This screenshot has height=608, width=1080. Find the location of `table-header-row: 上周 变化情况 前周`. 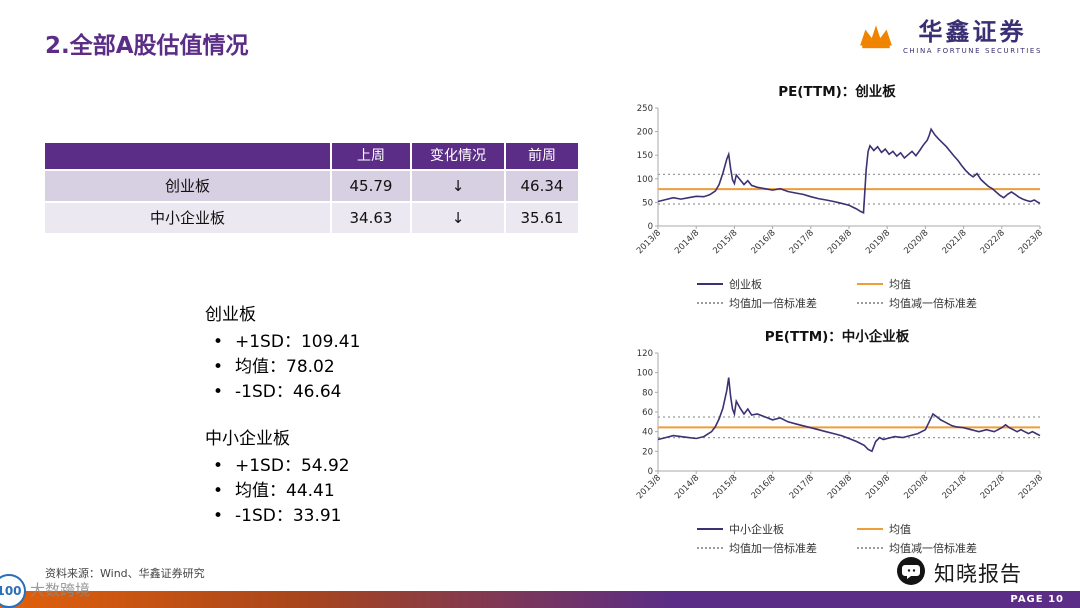

table-header-row: 上周 变化情况 前周 is located at coordinates (311, 156).